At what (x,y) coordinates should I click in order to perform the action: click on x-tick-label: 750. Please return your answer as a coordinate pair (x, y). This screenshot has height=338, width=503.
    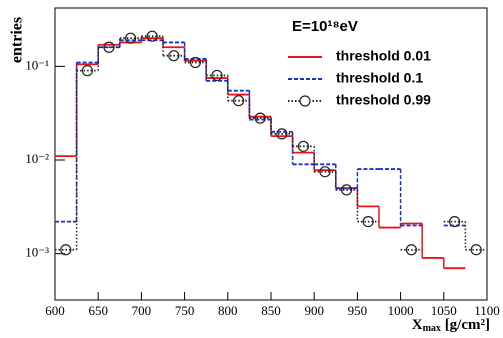
    Looking at the image, I should click on (185, 310).